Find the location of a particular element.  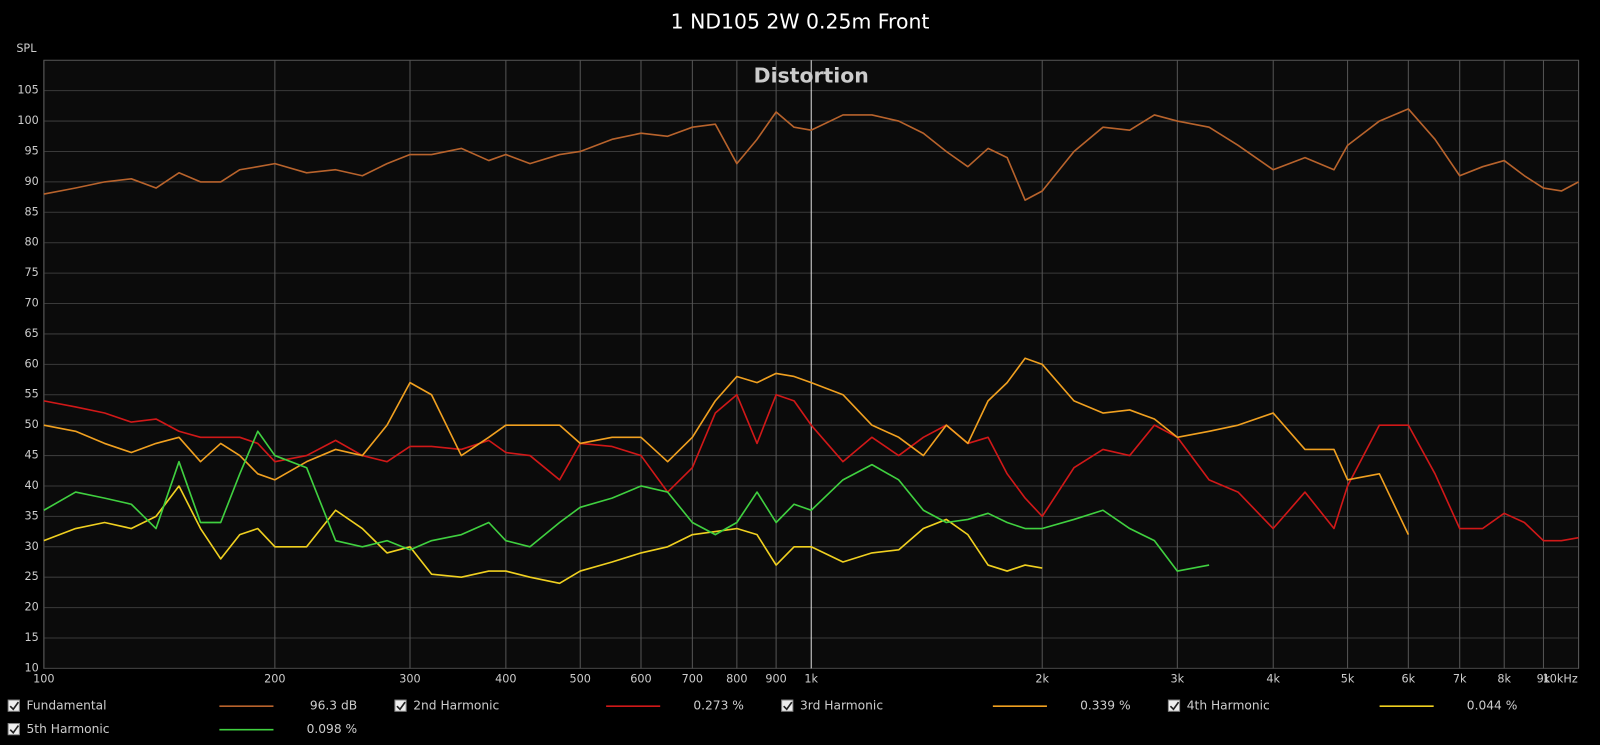

legend-label: 5th Harmonic is located at coordinates (68, 729).